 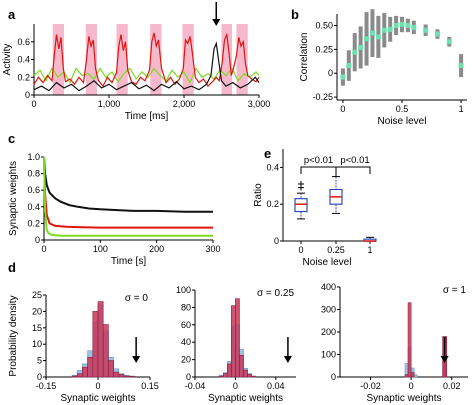 I want to click on y-tick-label-d3: 200, so click(x=328, y=332).